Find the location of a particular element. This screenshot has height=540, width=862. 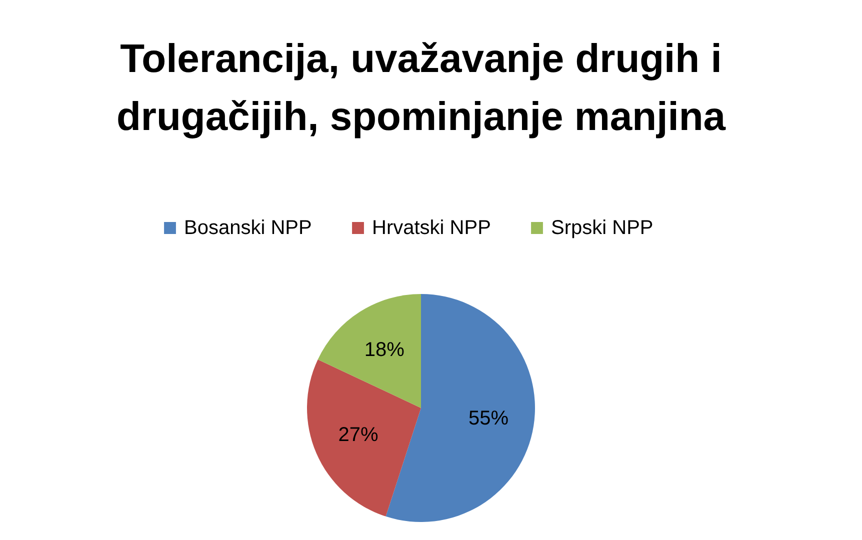

data-label: 55% is located at coordinates (488, 419).